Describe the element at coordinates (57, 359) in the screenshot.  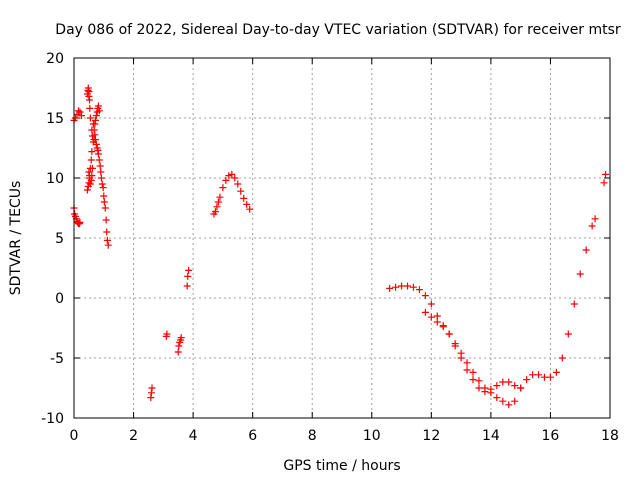
I see `y-tick-label: -5` at that location.